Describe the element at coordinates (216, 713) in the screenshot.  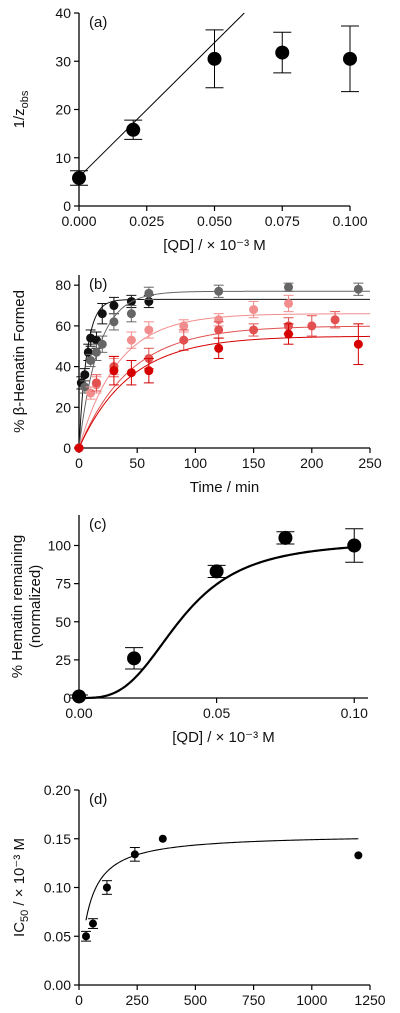
I see `x-tick-label: 0.05` at that location.